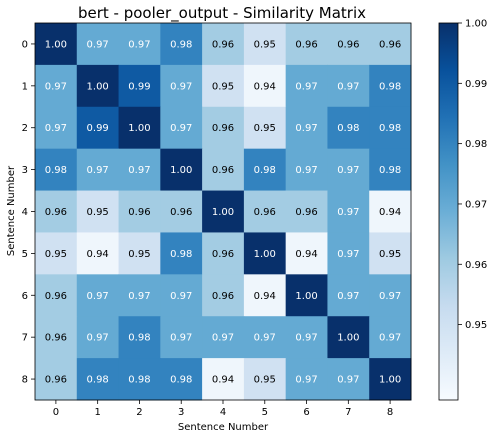 Image resolution: width=494 pixels, height=438 pixels. Describe the element at coordinates (448, 211) in the screenshot. I see `colorbar` at that location.